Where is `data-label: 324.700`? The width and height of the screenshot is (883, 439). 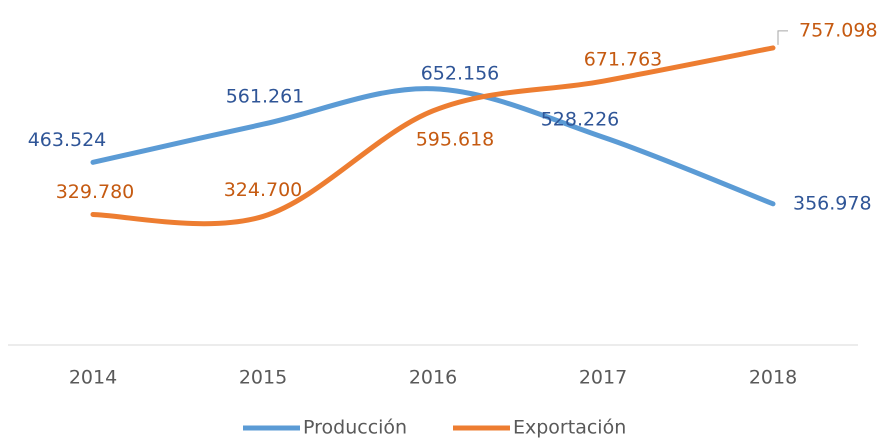 data-label: 324.700 is located at coordinates (263, 190).